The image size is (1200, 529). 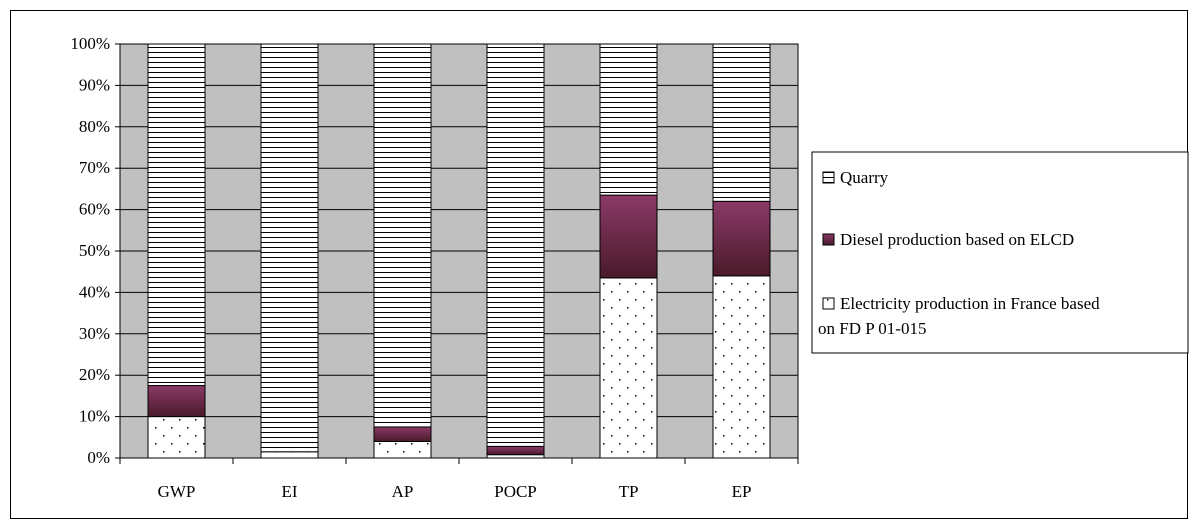 What do you see at coordinates (289, 491) in the screenshot?
I see `x-tick-label: EI` at bounding box center [289, 491].